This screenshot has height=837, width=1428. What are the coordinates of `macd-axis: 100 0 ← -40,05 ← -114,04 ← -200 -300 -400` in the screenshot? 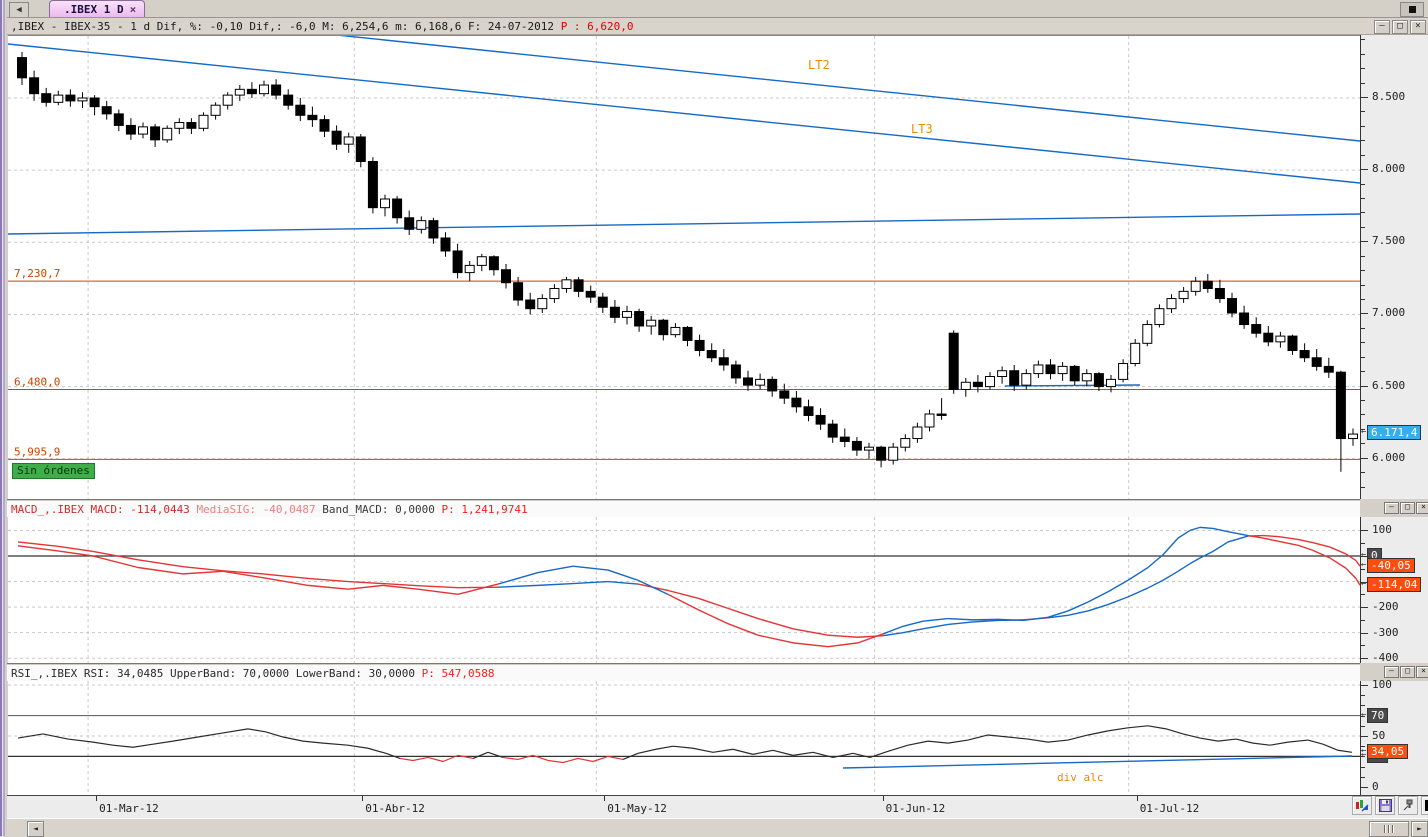 It's located at (1394, 591).